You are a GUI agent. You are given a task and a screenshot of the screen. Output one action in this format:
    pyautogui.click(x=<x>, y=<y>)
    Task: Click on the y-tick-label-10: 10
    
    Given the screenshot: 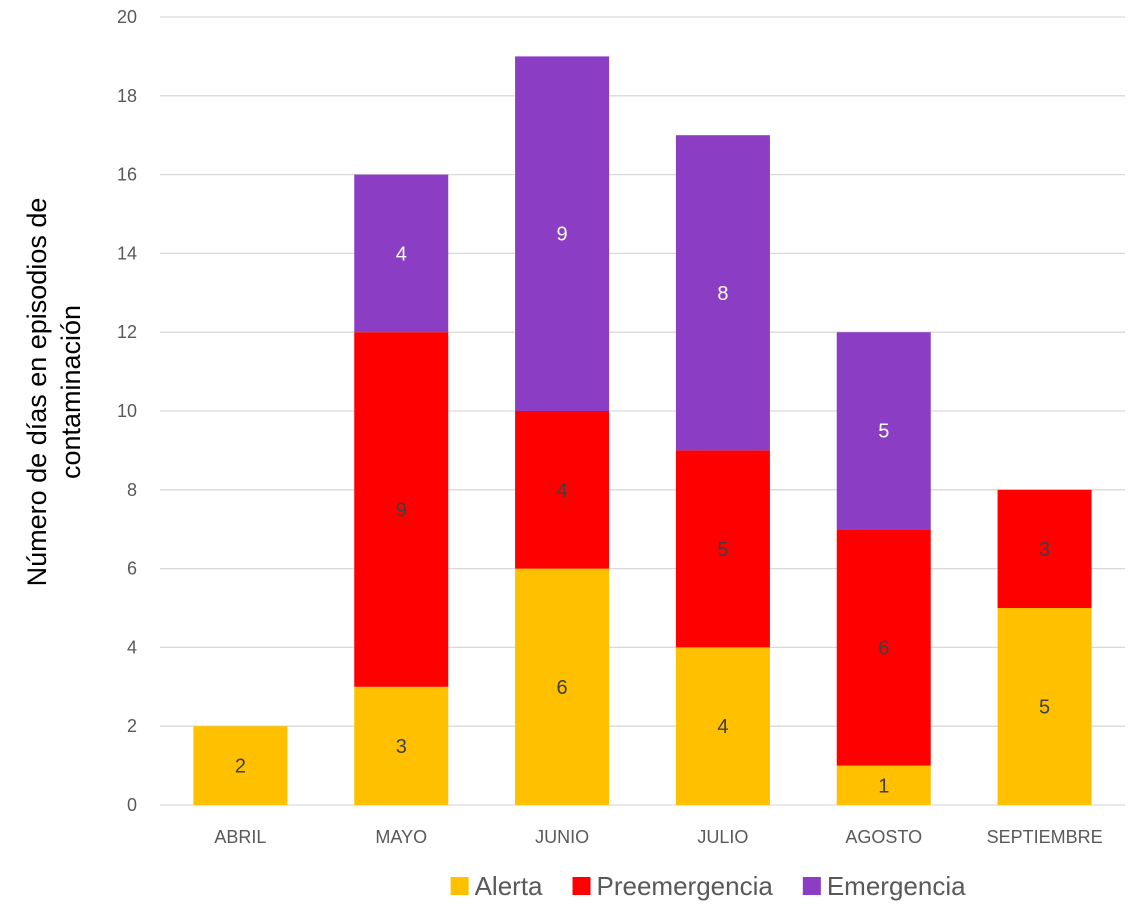 What is the action you would take?
    pyautogui.click(x=127, y=411)
    